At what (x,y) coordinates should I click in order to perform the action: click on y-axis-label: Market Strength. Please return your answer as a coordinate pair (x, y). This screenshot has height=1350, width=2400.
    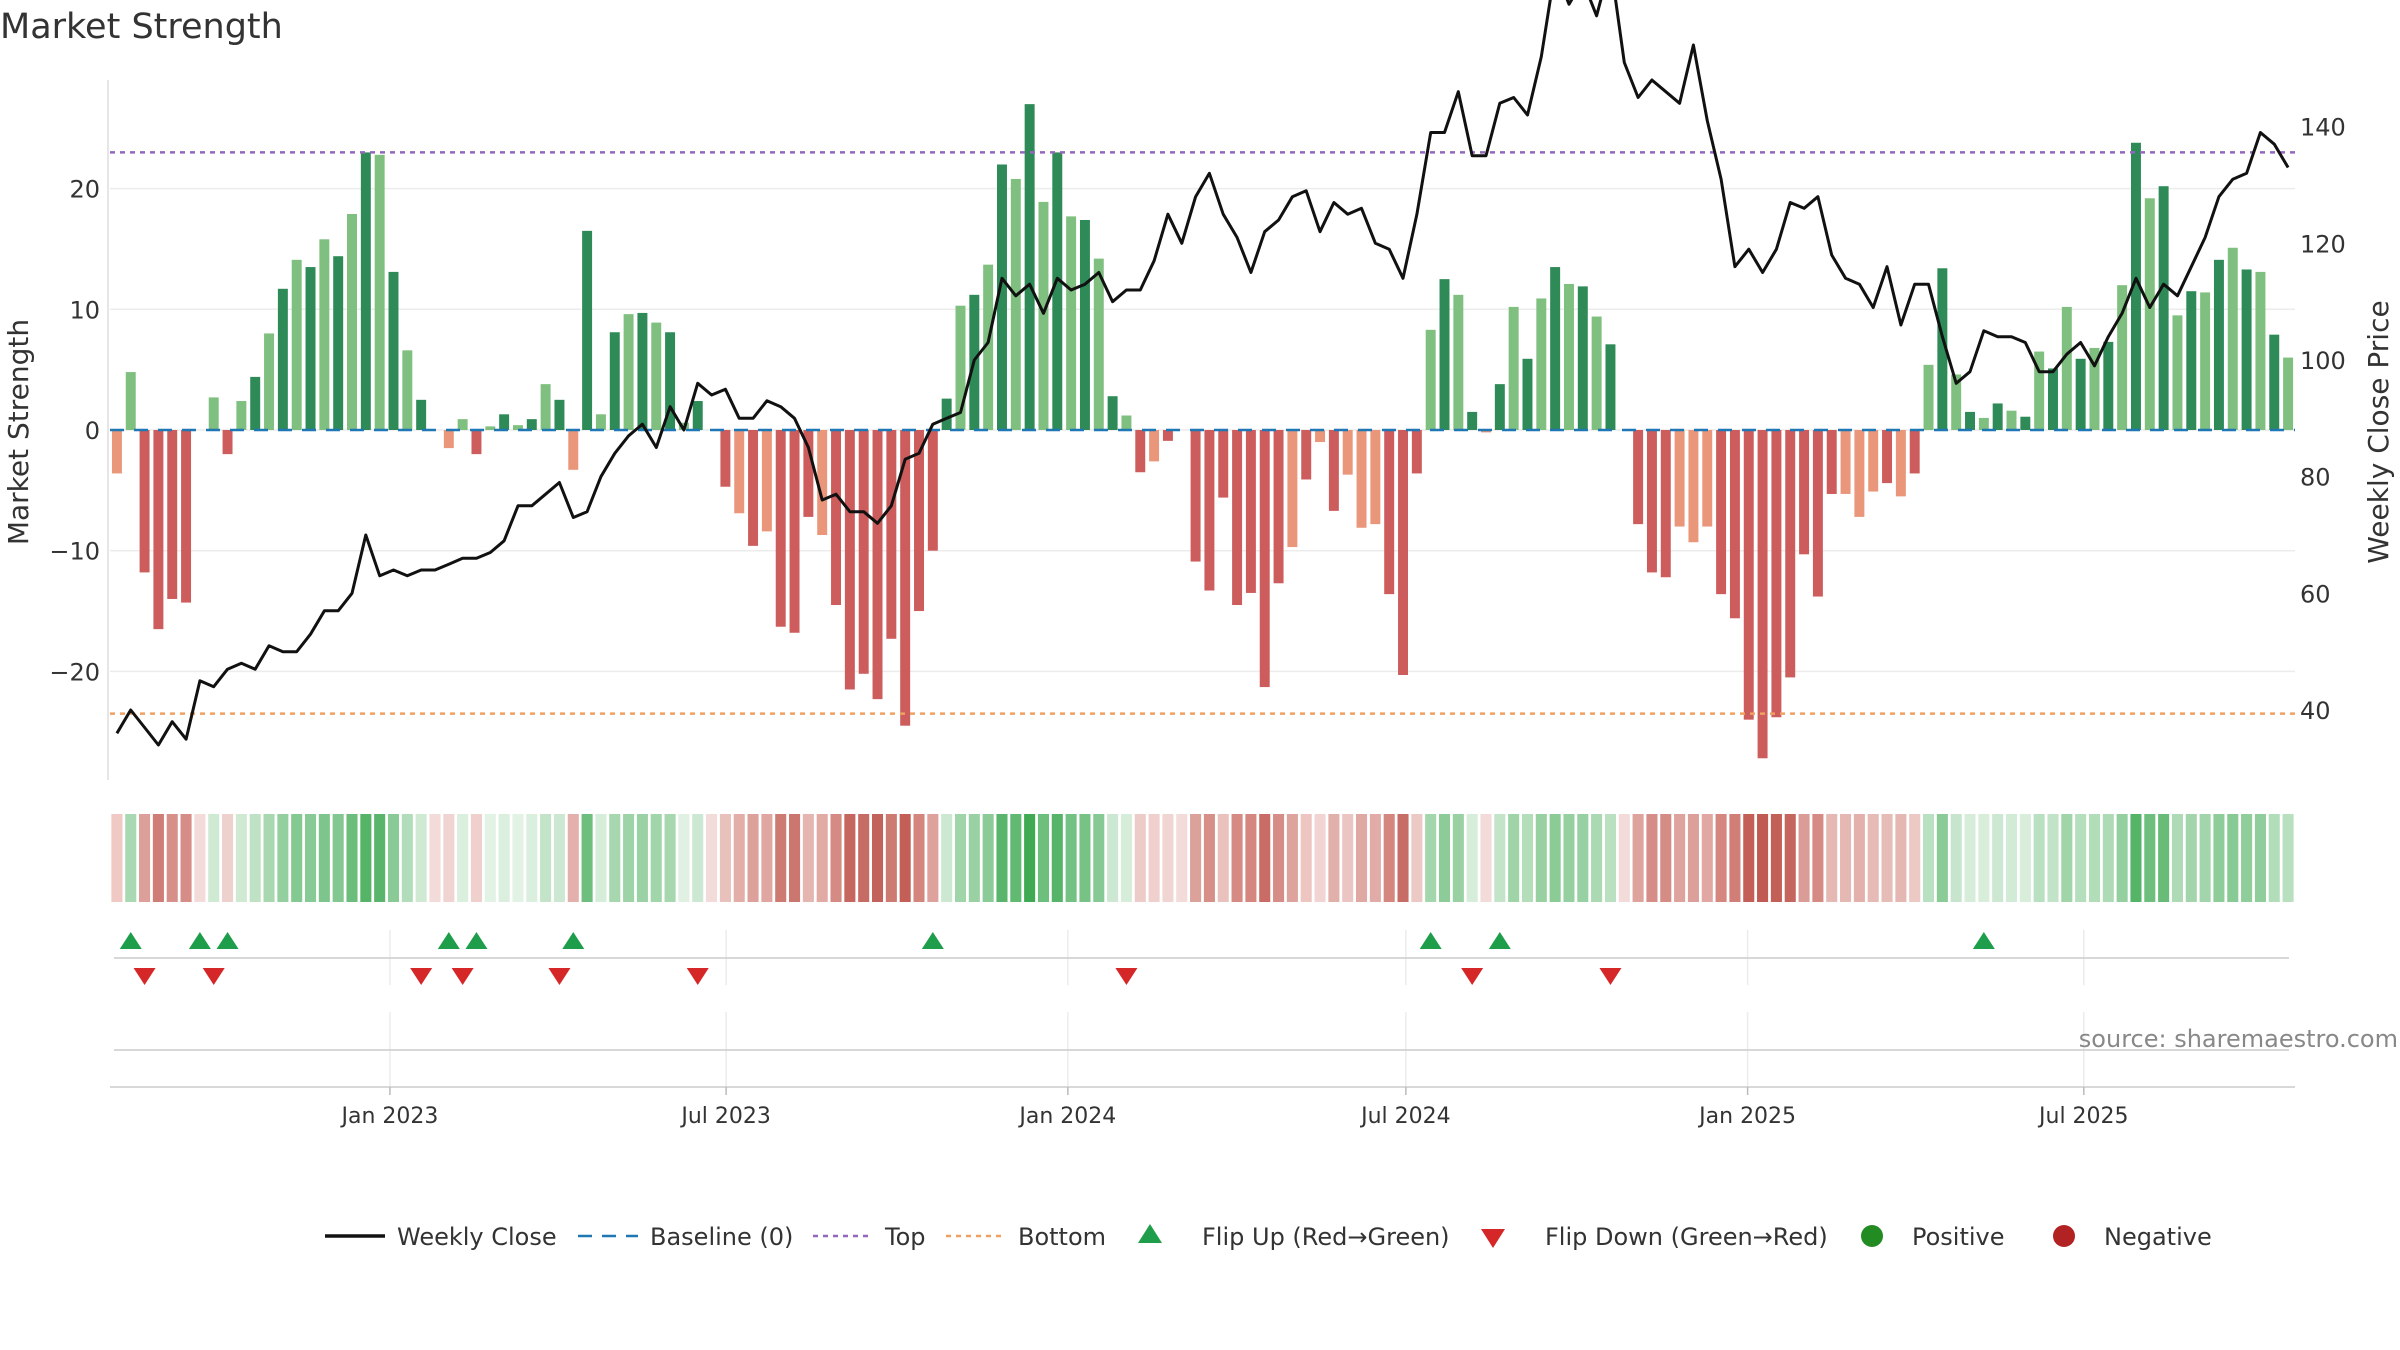
    Looking at the image, I should click on (18, 432).